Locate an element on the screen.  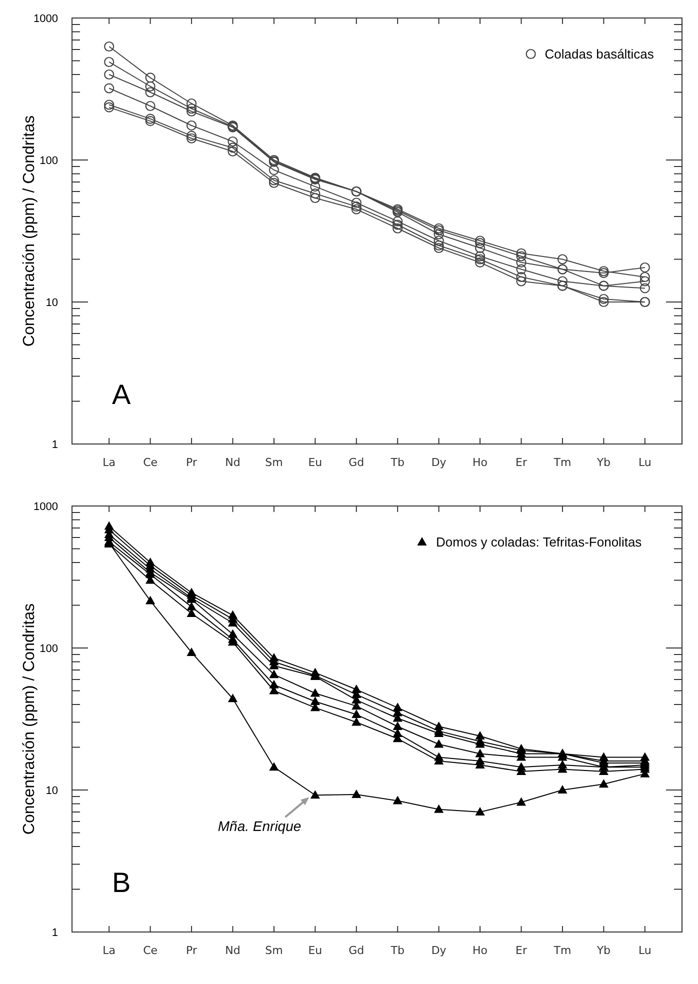
annotation: A is located at coordinates (121, 394).